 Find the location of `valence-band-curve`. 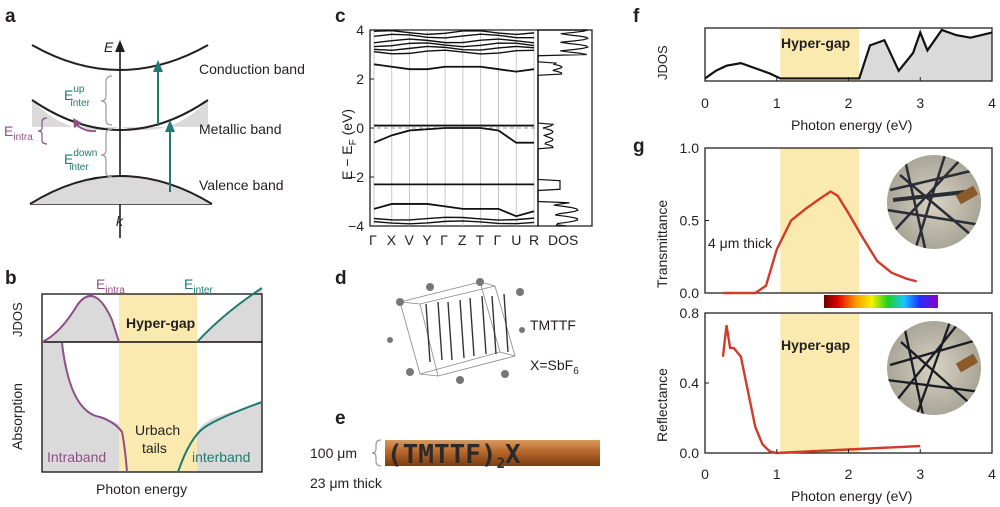

valence-band-curve is located at coordinates (121, 190).